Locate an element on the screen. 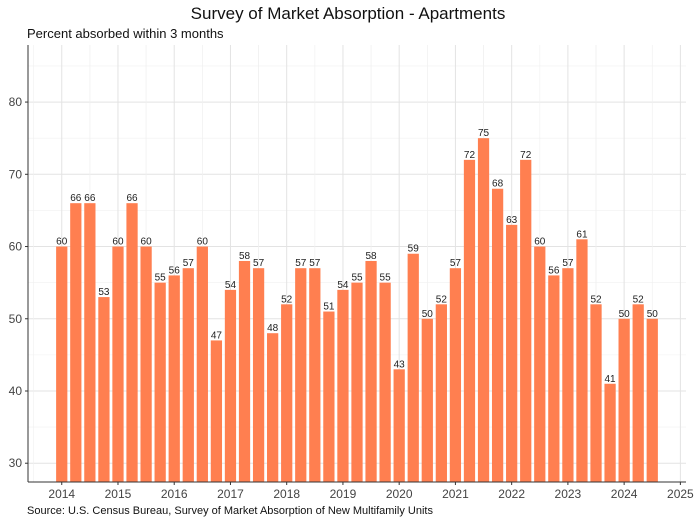  data-label: 63 is located at coordinates (512, 220).